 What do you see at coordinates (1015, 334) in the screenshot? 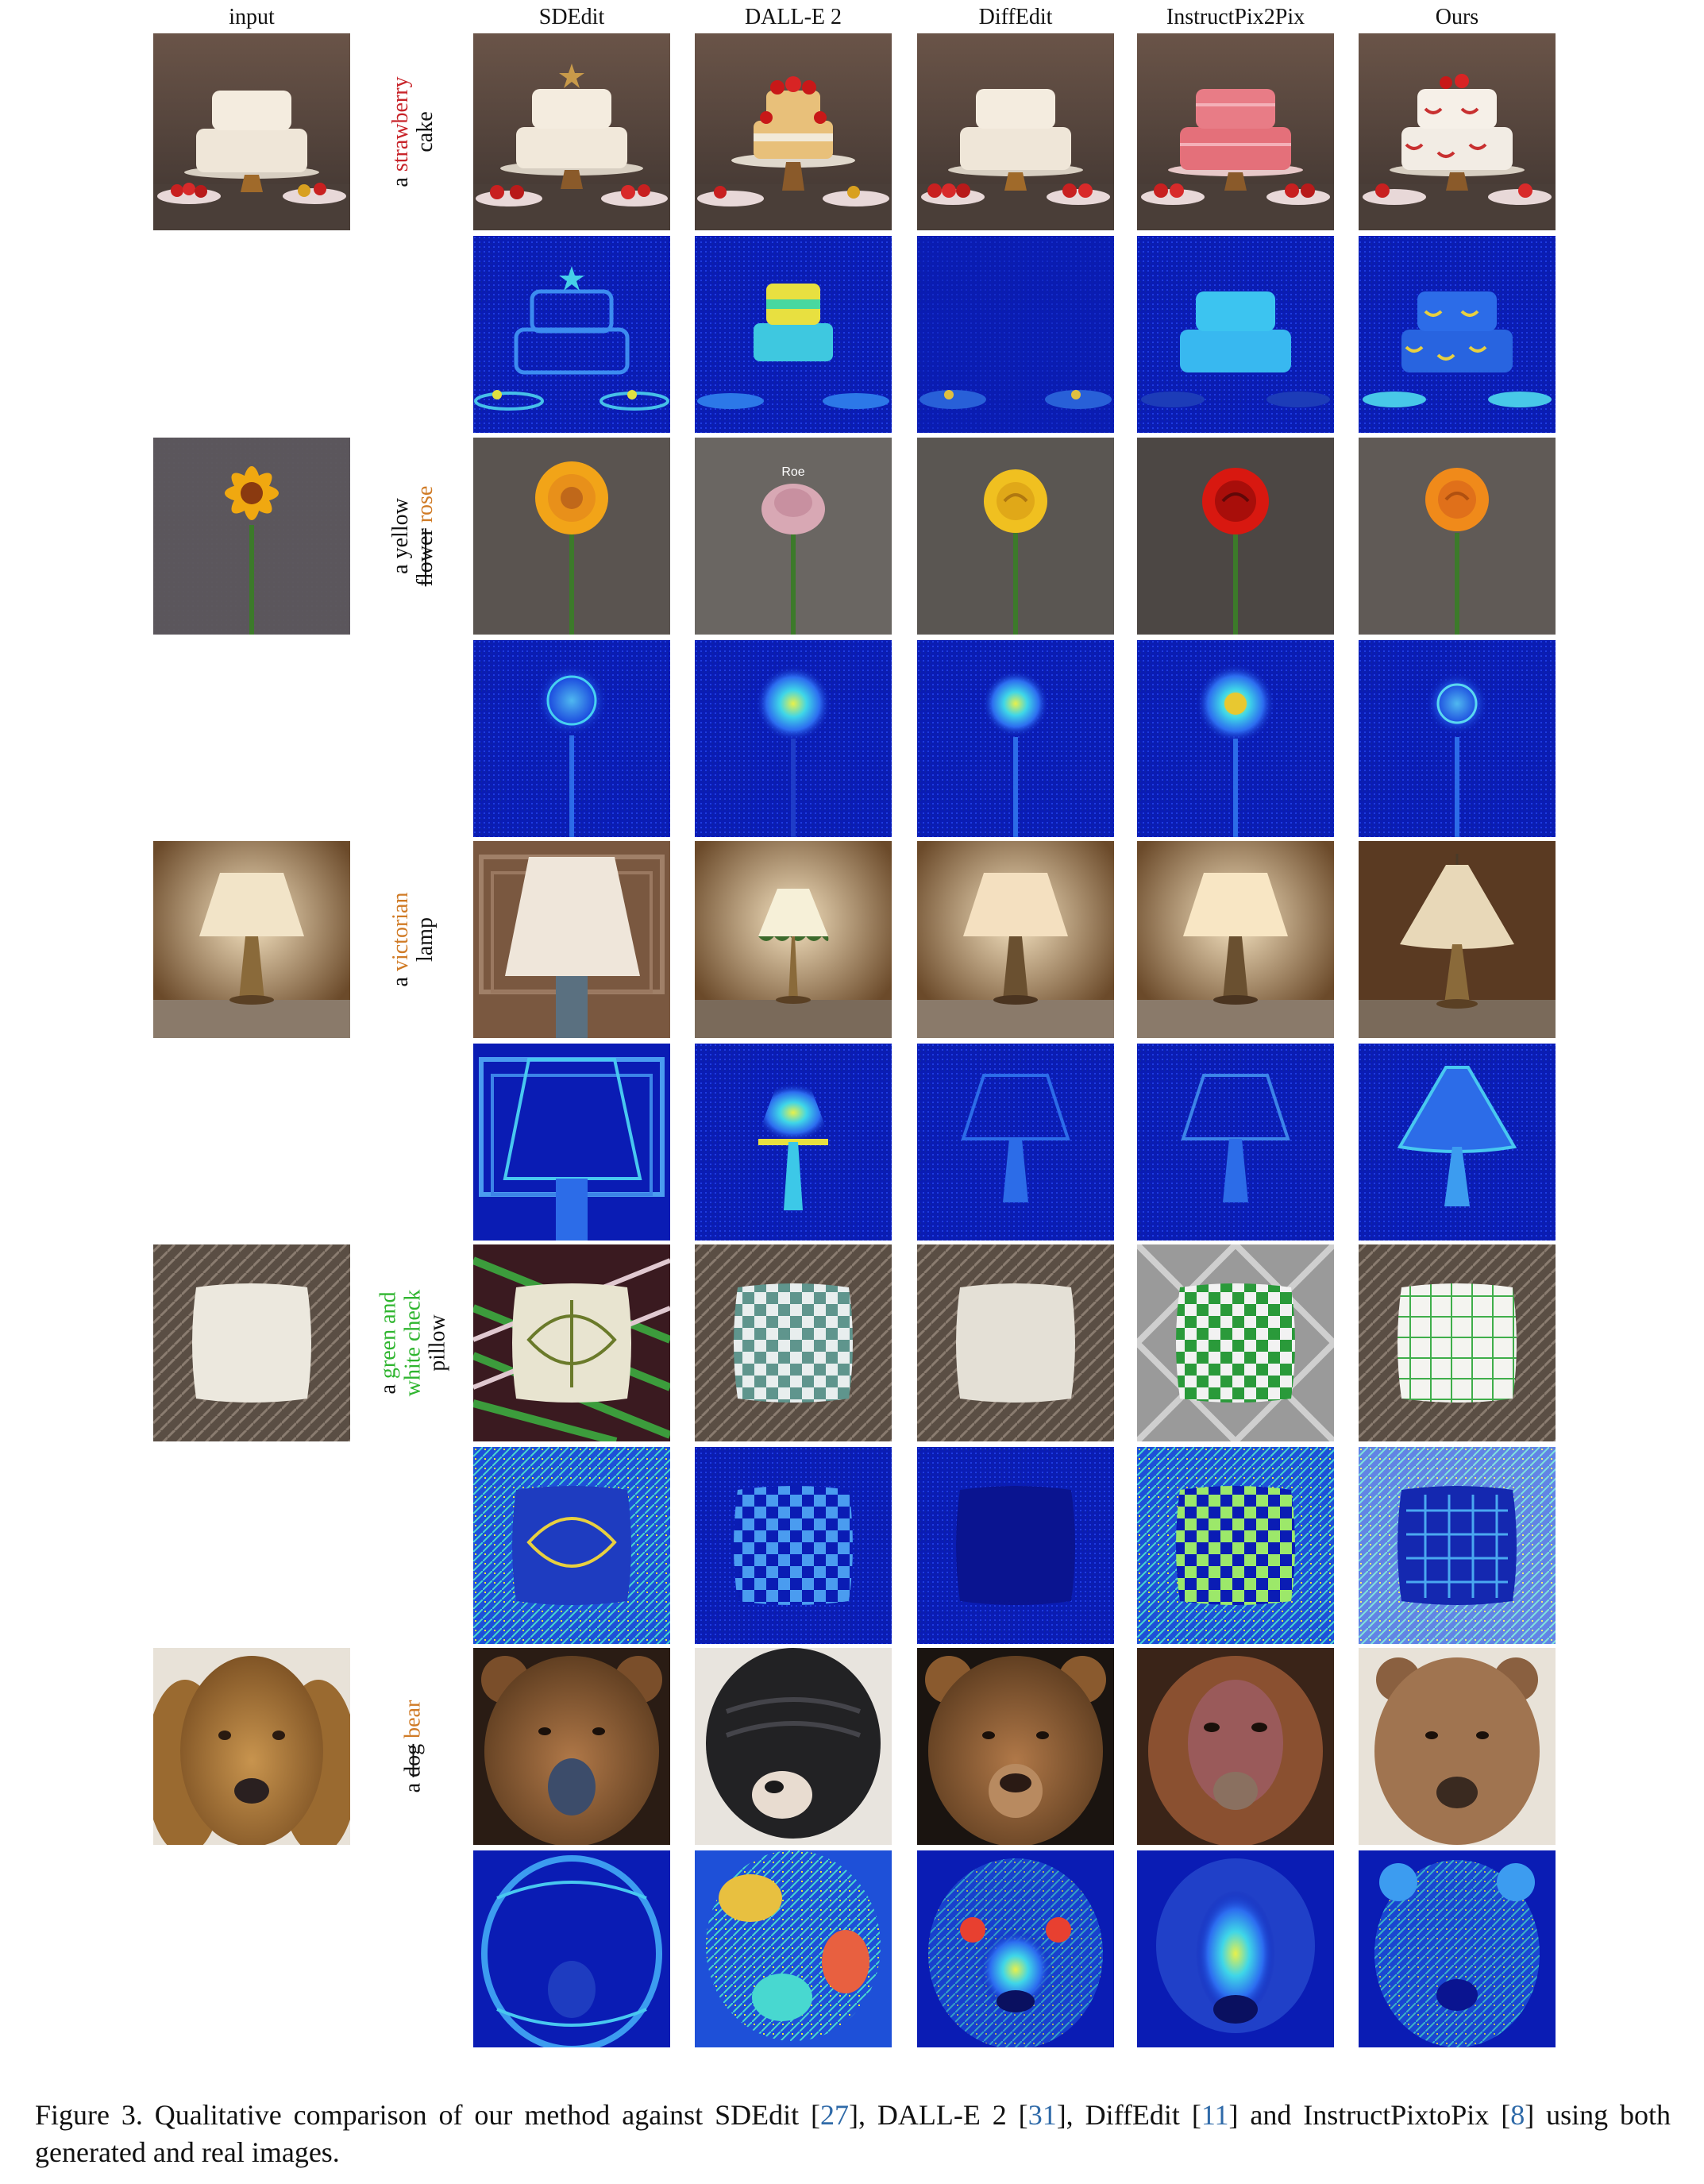
I see `heatmap-cake-diffedit` at bounding box center [1015, 334].